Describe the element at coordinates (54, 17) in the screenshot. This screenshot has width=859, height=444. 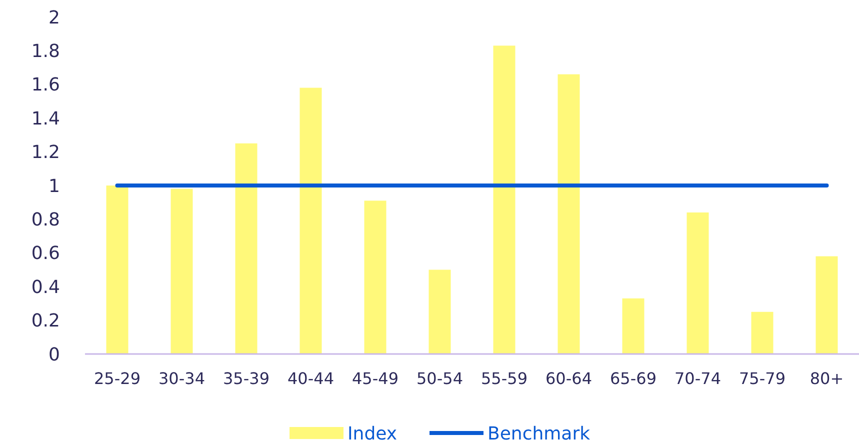
I see `y-tick-label: 2` at that location.